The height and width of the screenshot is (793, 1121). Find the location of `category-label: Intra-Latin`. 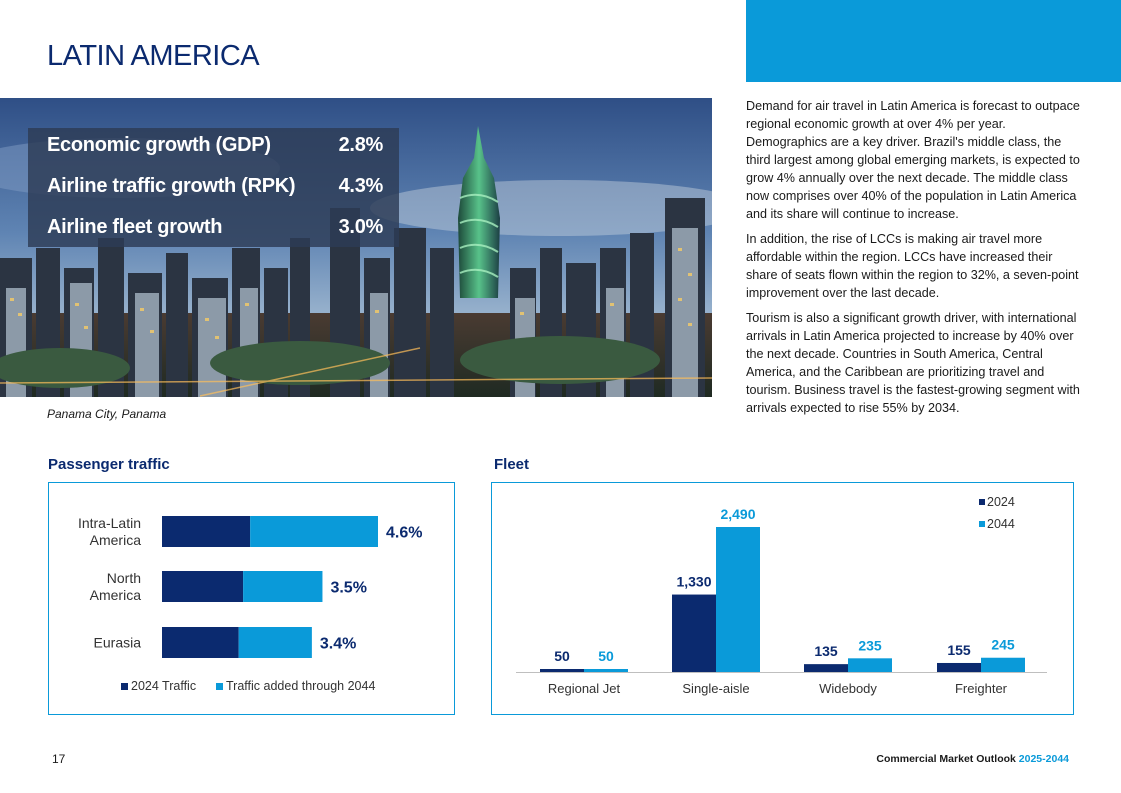

category-label: Intra-Latin is located at coordinates (109, 523).